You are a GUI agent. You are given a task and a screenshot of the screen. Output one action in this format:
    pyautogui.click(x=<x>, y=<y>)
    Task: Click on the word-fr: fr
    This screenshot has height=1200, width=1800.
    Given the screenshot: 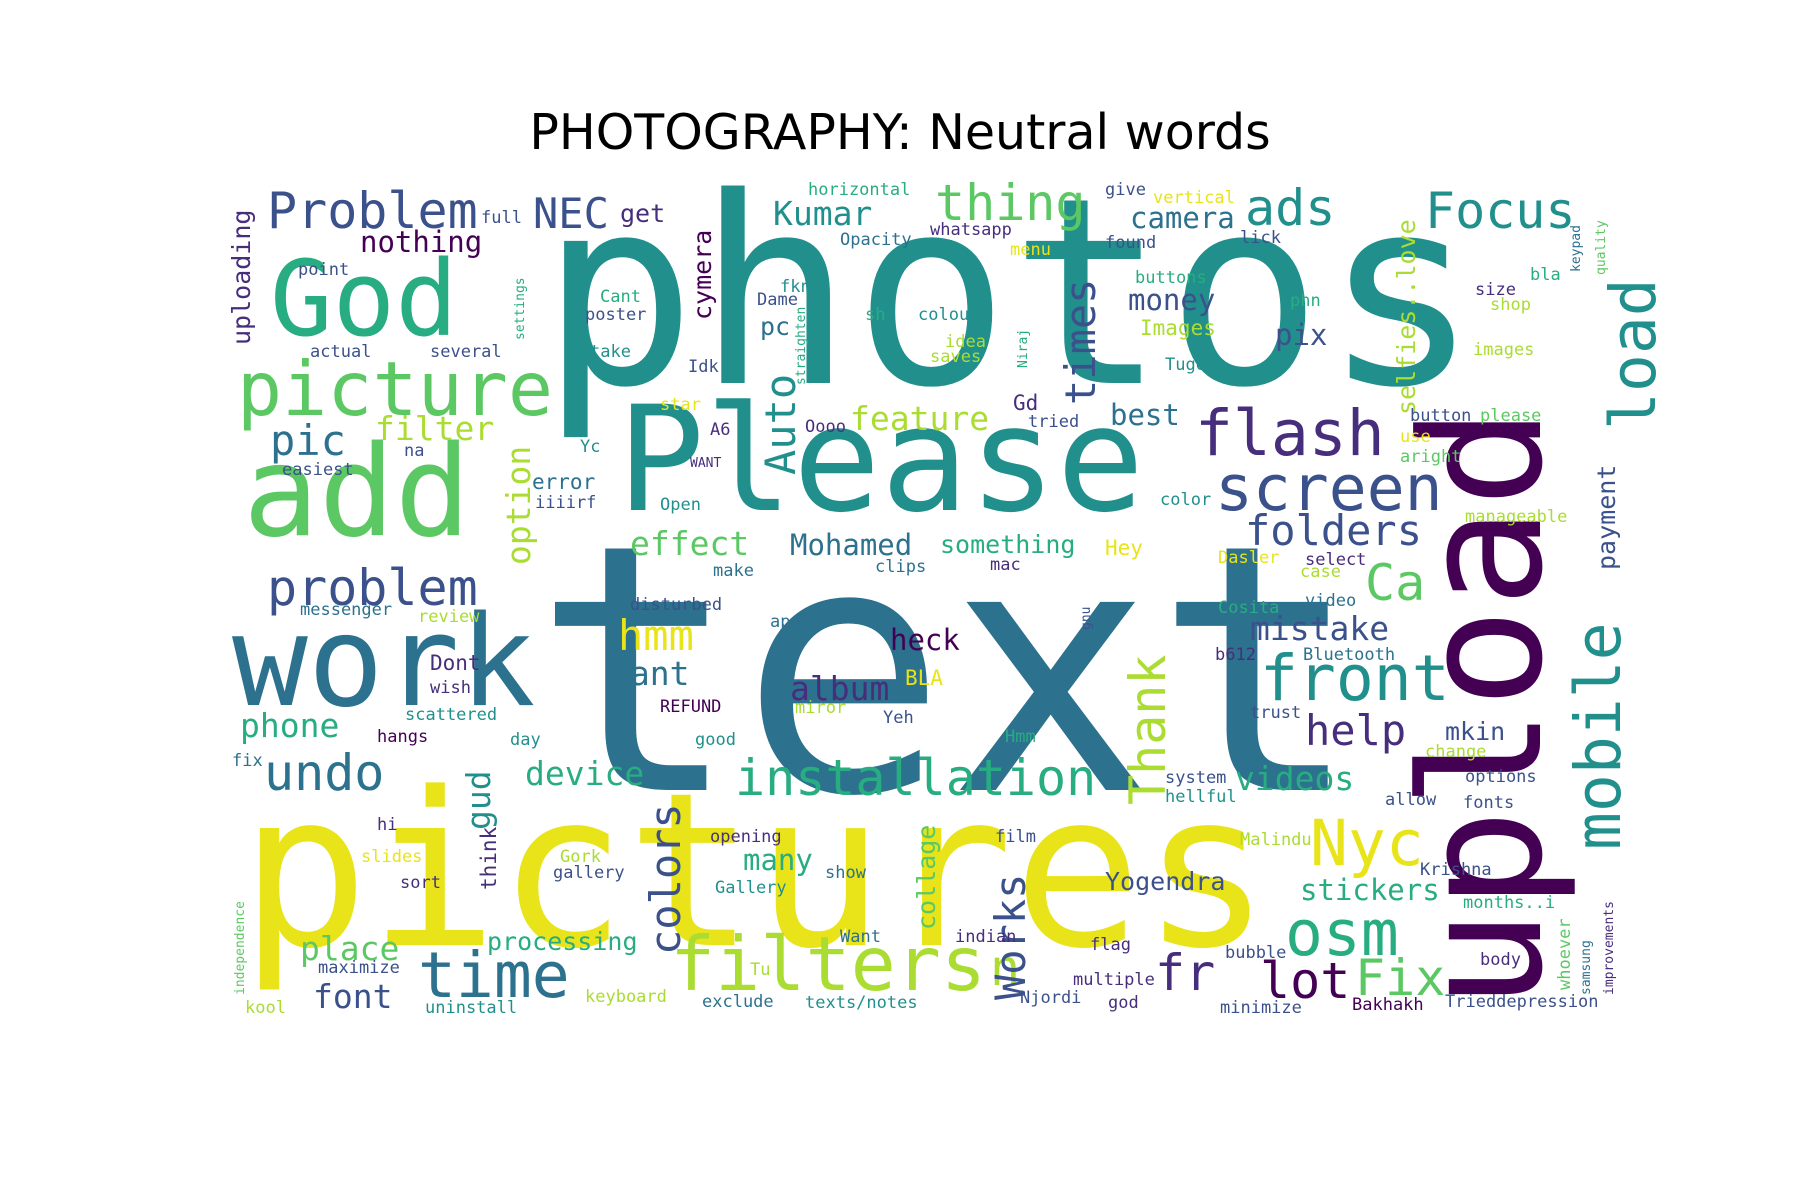 What is the action you would take?
    pyautogui.click(x=1185, y=973)
    